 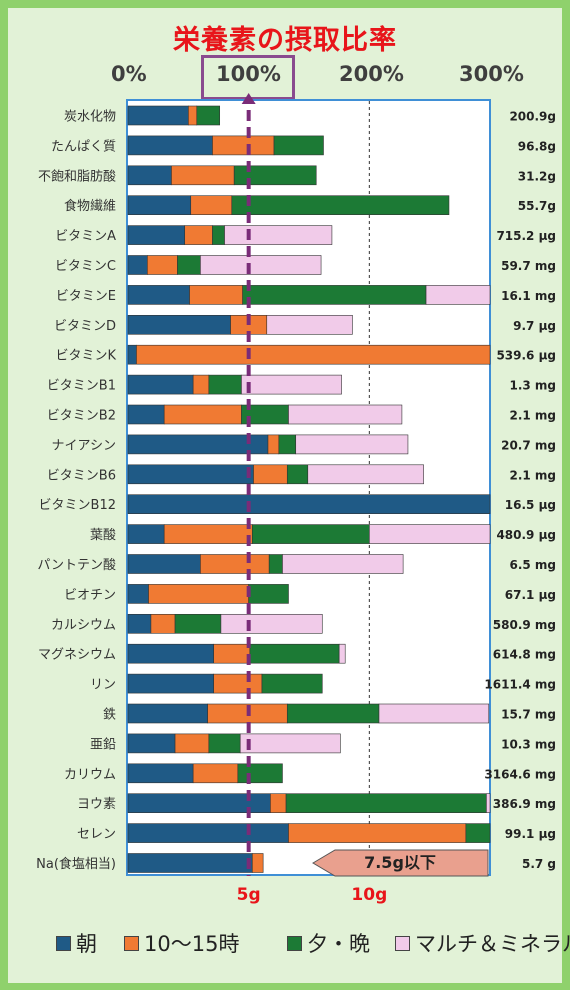 I want to click on total-label: 16.5 μg, so click(x=530, y=505).